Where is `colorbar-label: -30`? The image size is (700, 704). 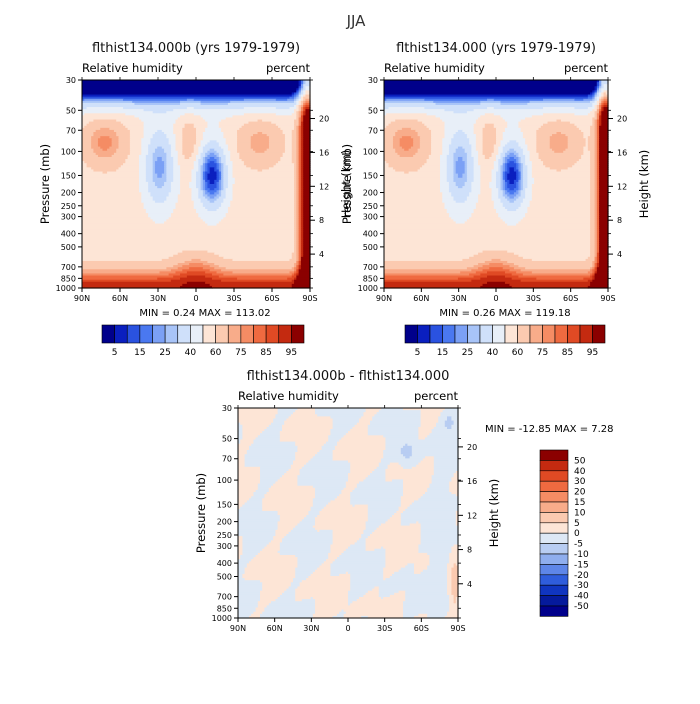
colorbar-label: -30 is located at coordinates (581, 586).